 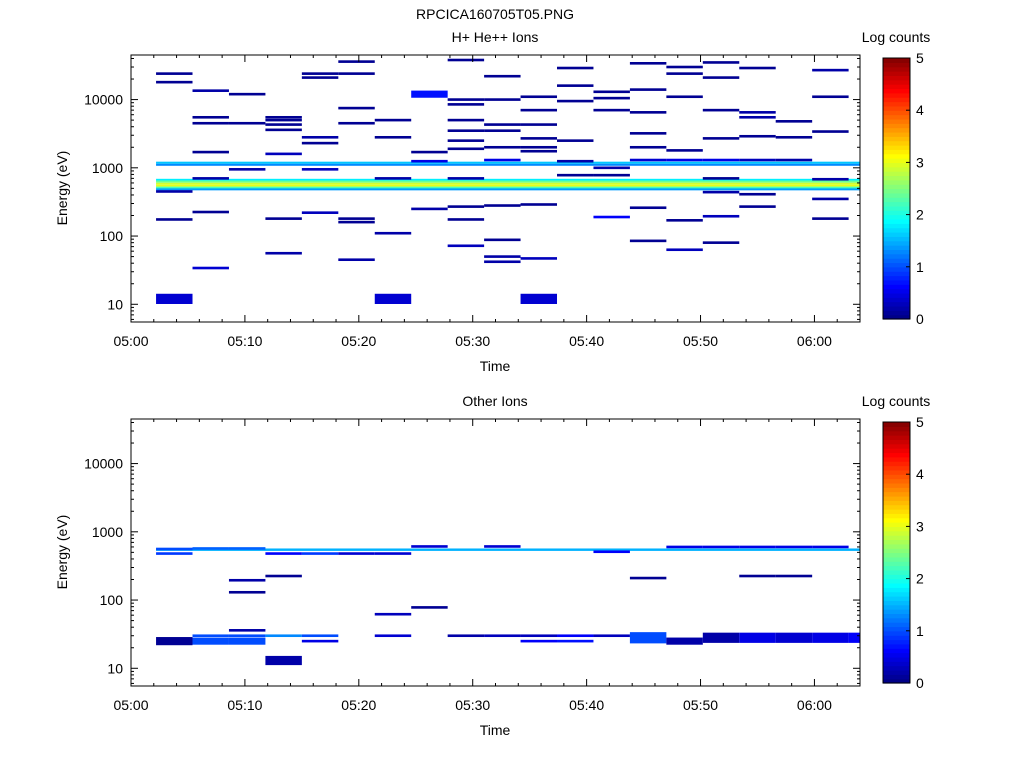 I want to click on x-tick-label: 05:50, so click(x=700, y=705).